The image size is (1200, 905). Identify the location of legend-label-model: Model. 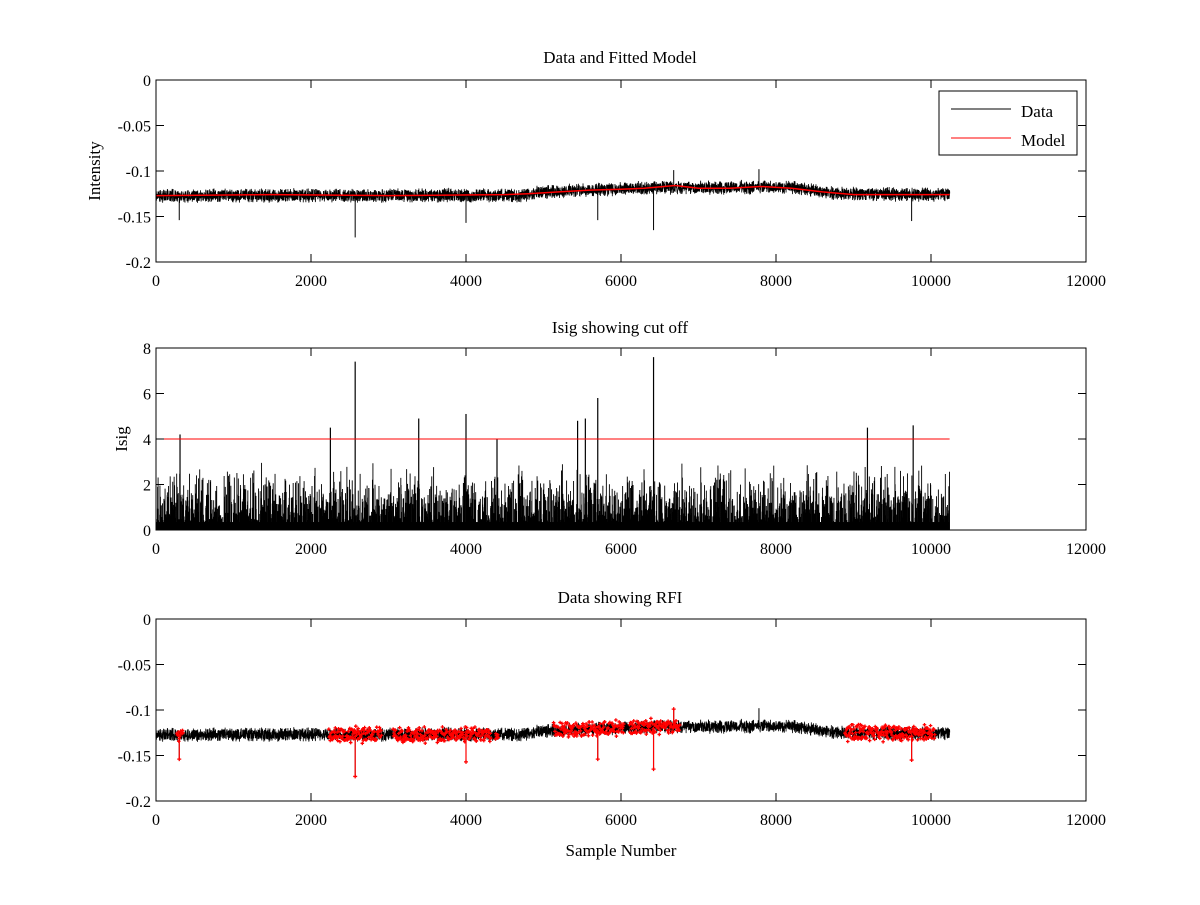
(1043, 140).